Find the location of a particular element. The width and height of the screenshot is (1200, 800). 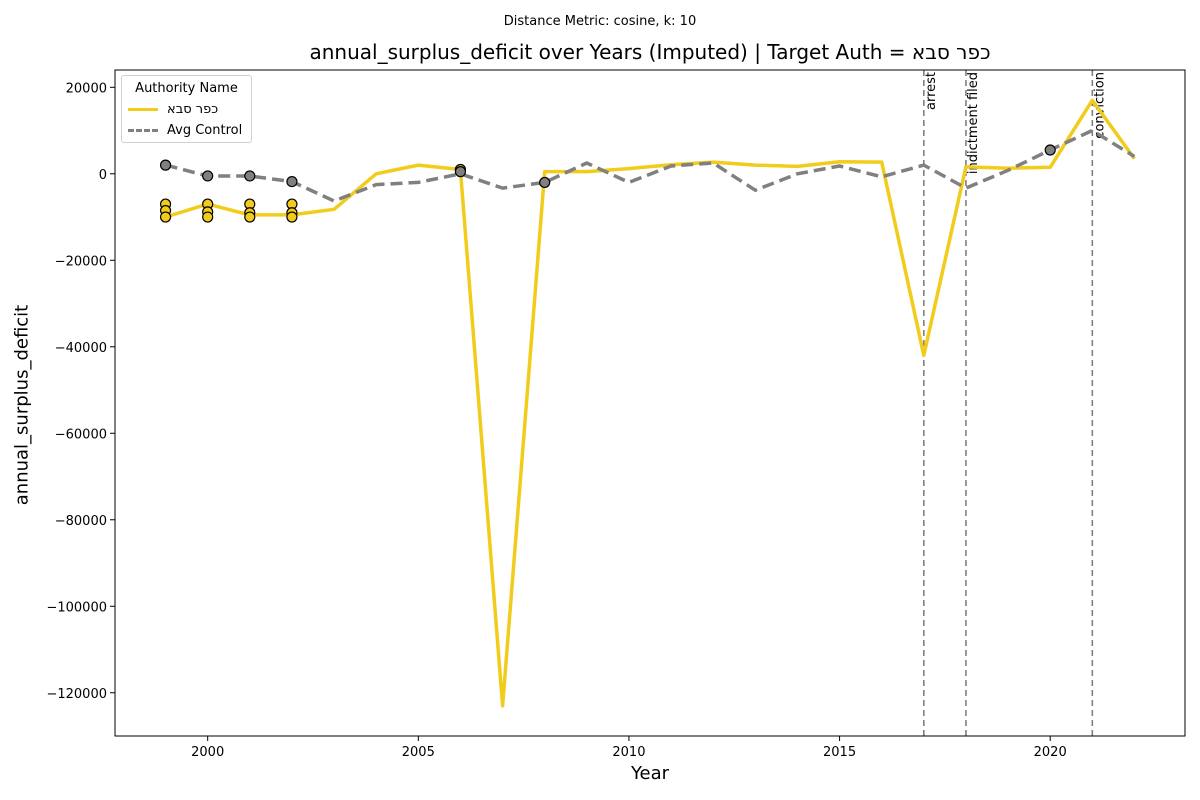

event-label: indictment filed is located at coordinates (973, 123).